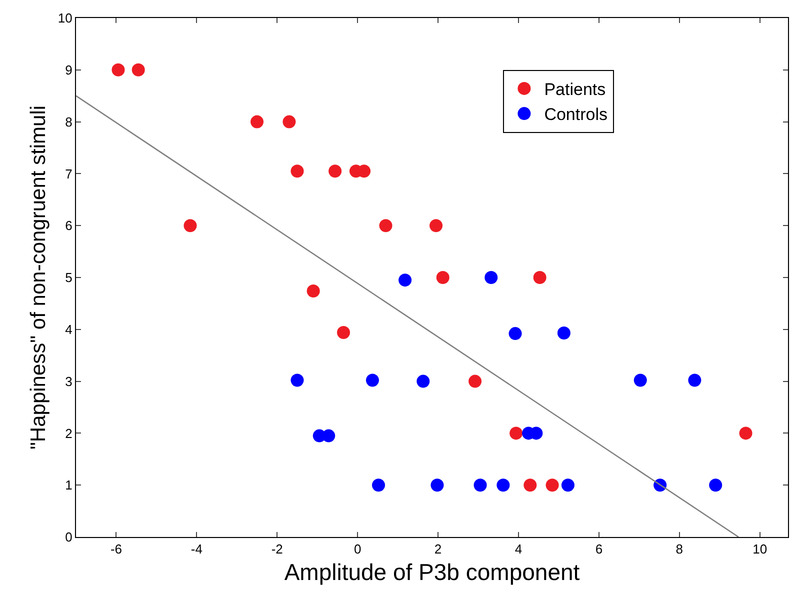 This screenshot has width=792, height=601. Describe the element at coordinates (68, 329) in the screenshot. I see `y-tick-label: 4` at that location.